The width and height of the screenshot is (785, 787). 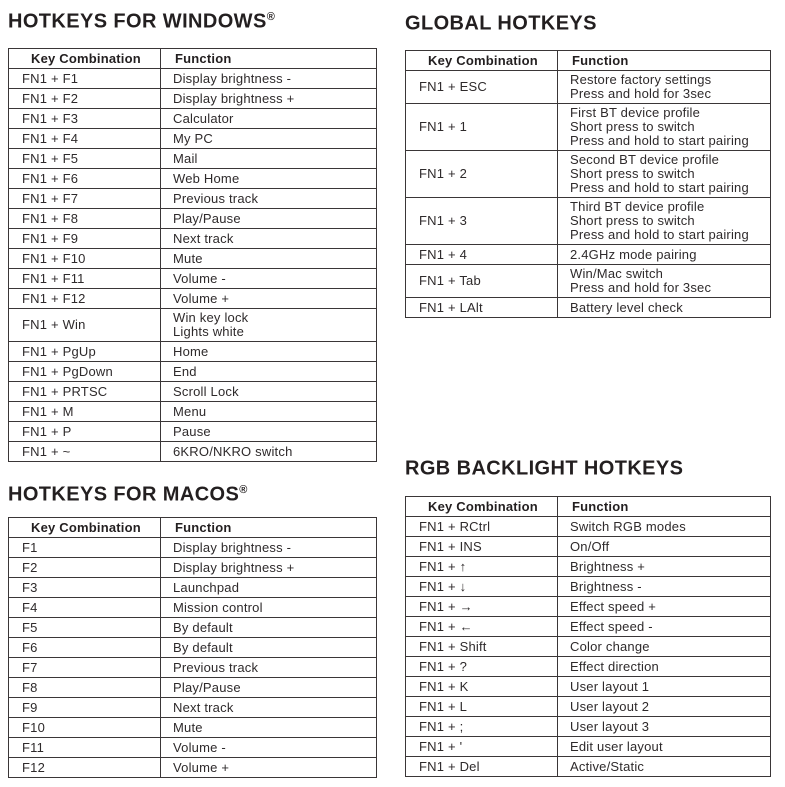 I want to click on table-row: FN1 + F4 My PC, so click(x=192, y=138).